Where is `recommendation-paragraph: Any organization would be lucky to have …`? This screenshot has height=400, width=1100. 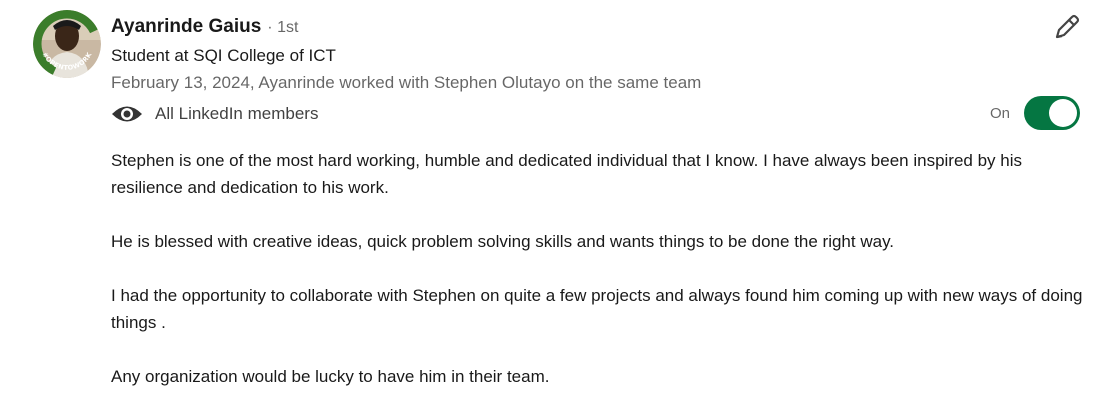
recommendation-paragraph: Any organization would be lucky to have … is located at coordinates (330, 376).